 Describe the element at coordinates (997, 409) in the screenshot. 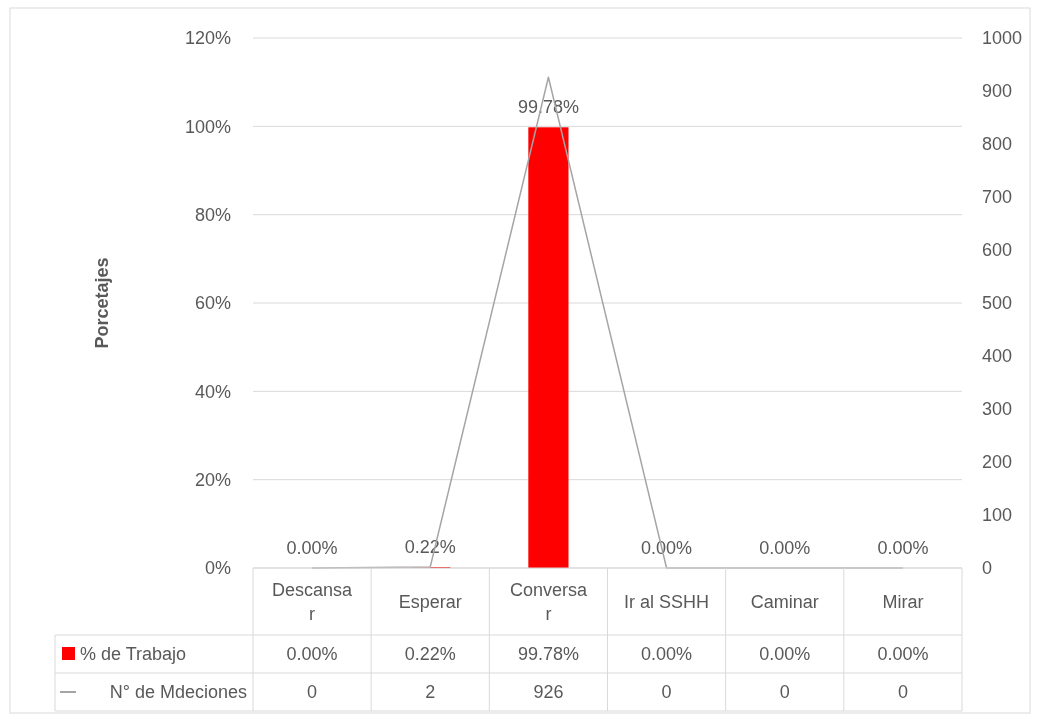

I see `y2-tick-label: 300` at that location.